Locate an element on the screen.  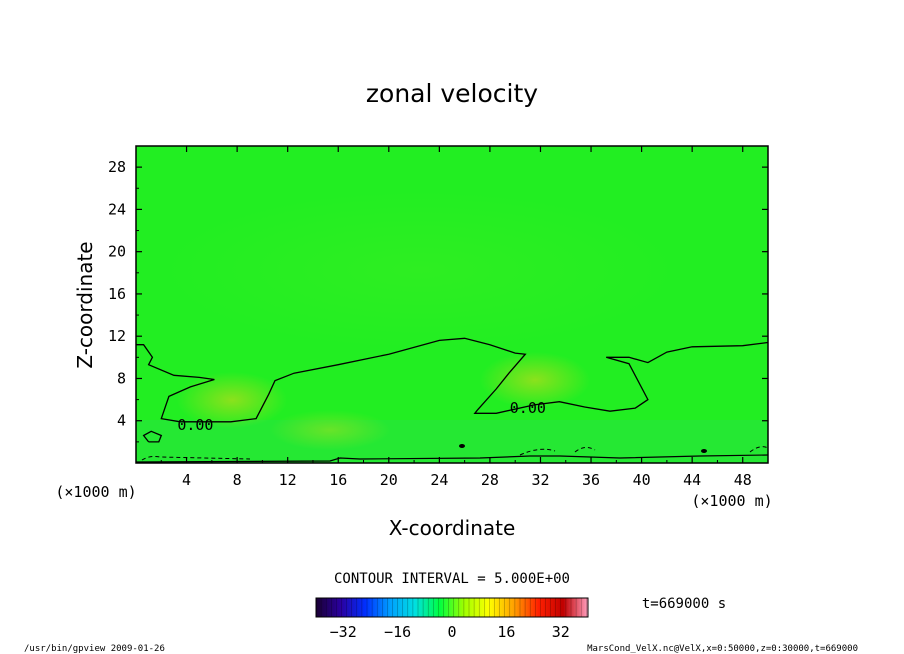
contour-interval: CONTOUR INTERVAL = 5.000E+00 is located at coordinates (452, 579).